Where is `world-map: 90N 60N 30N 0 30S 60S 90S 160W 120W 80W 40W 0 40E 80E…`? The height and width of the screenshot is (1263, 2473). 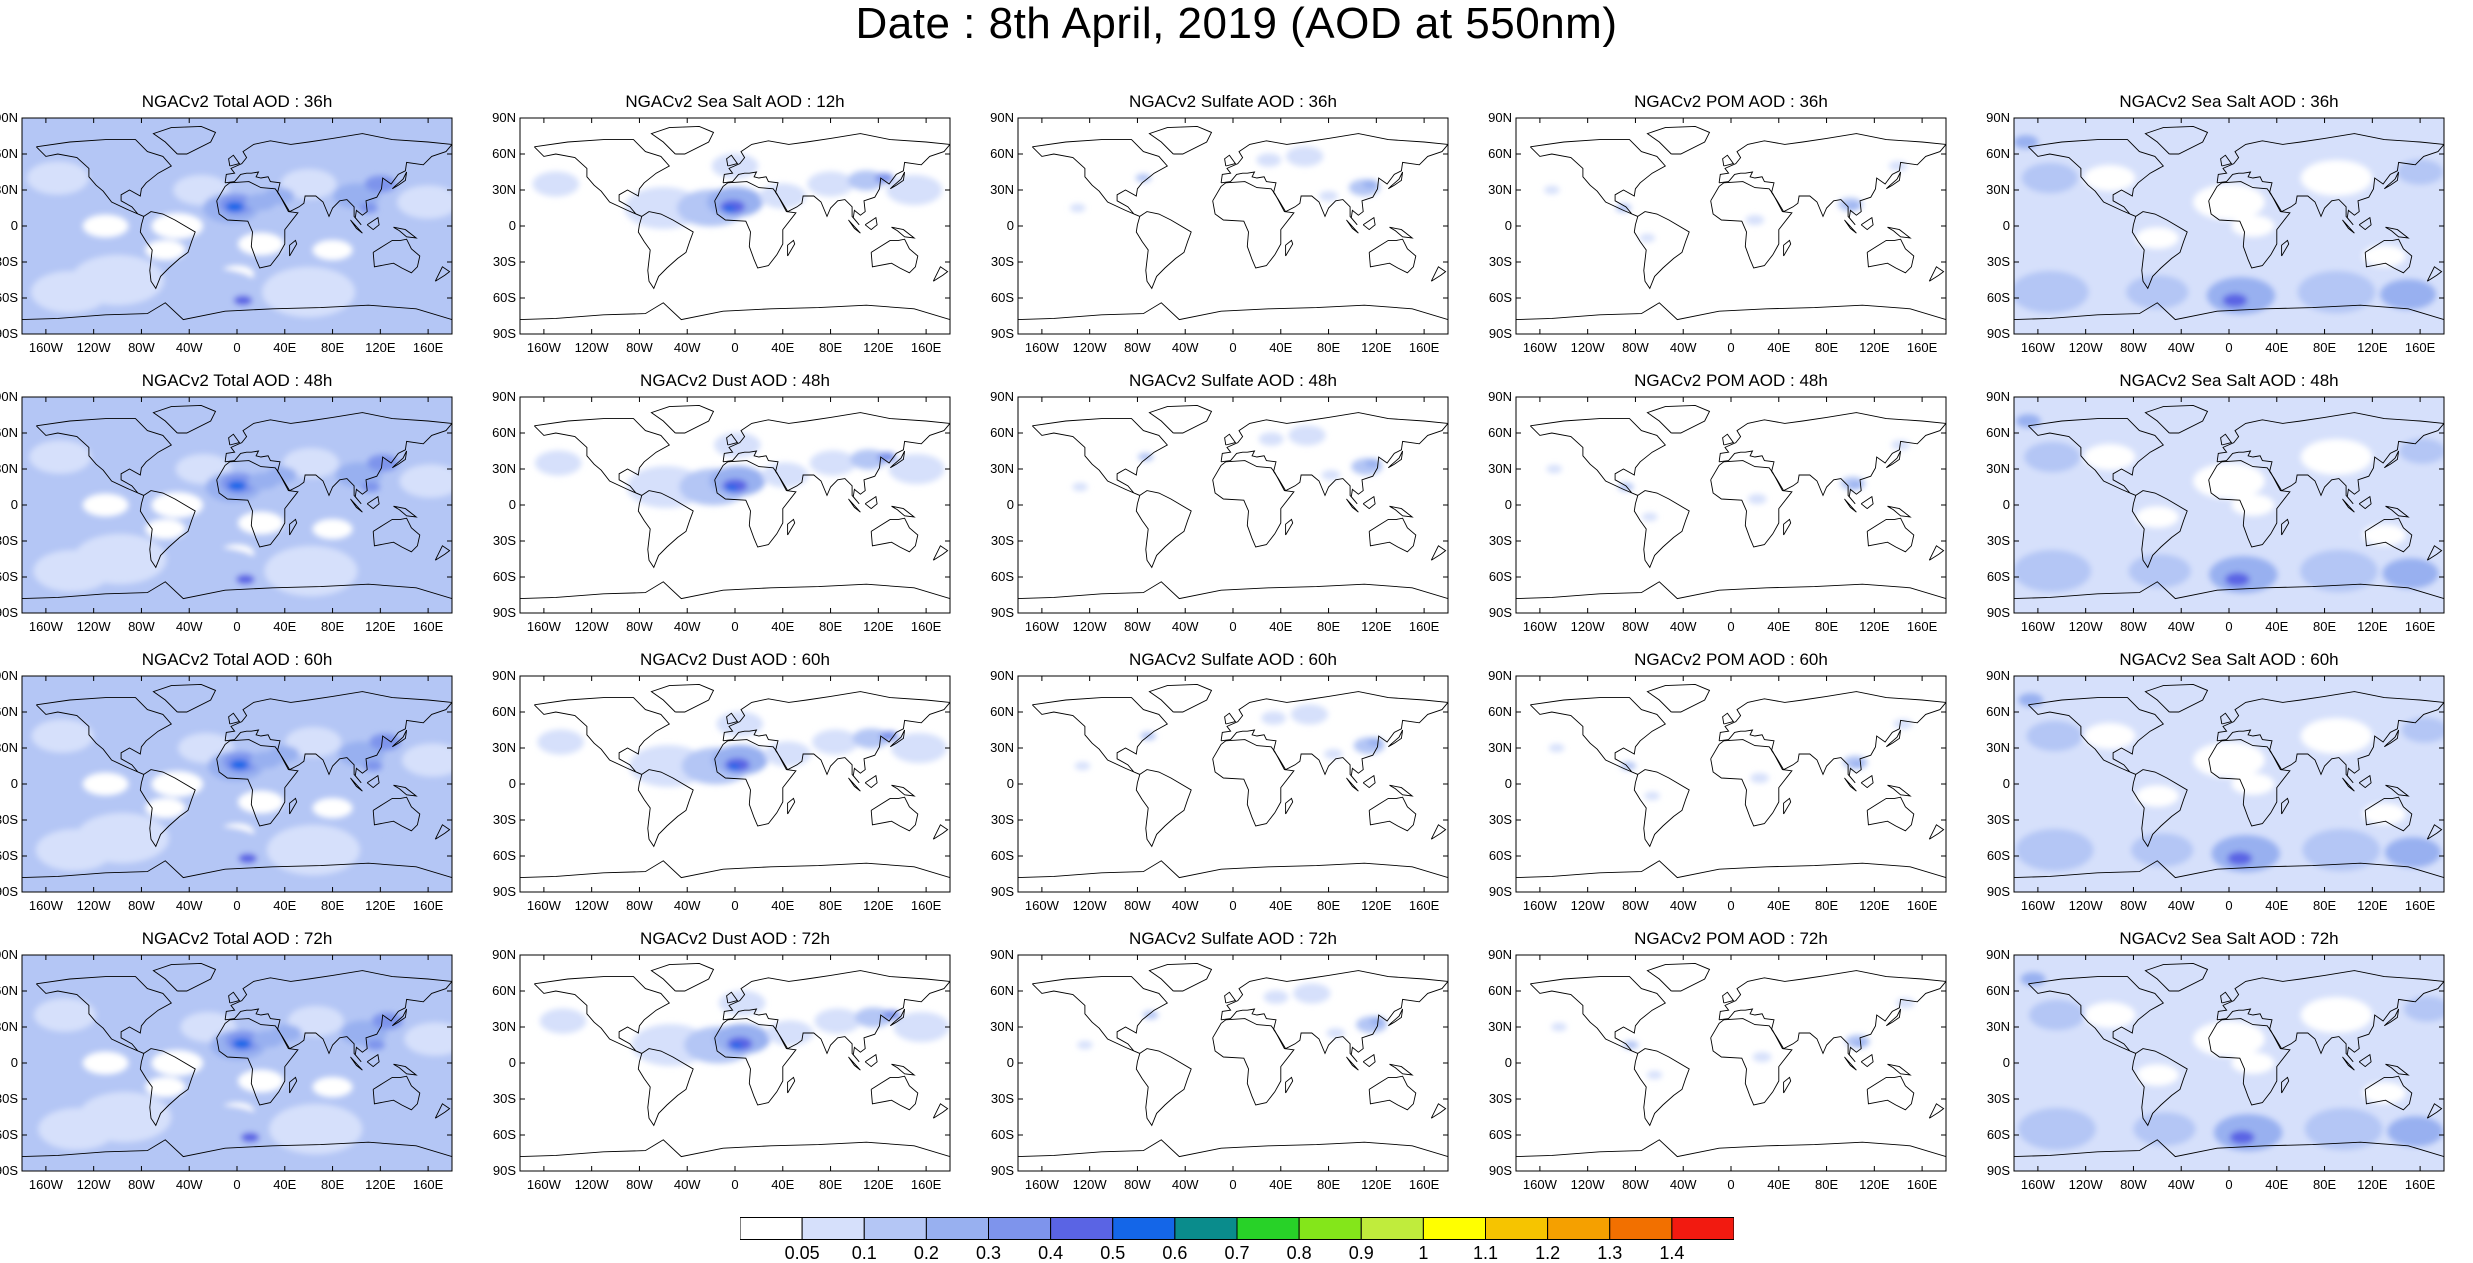 world-map: 90N 60N 30N 0 30S 60S 90S 160W 120W 80W 40W 0 40E 80E… is located at coordinates (721, 511).